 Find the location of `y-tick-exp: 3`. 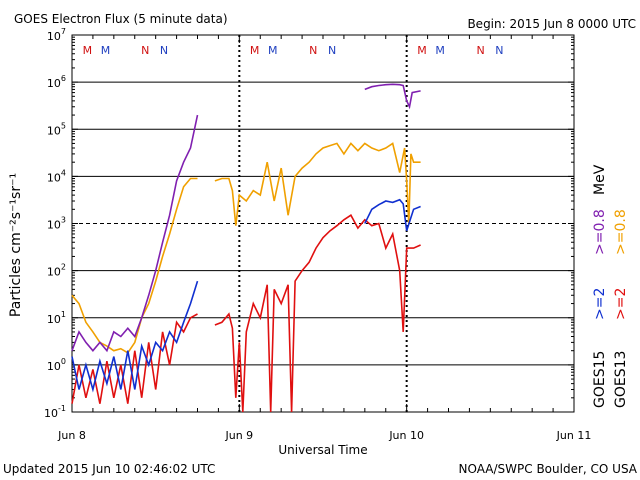

y-tick-exp: 3 is located at coordinates (63, 220).